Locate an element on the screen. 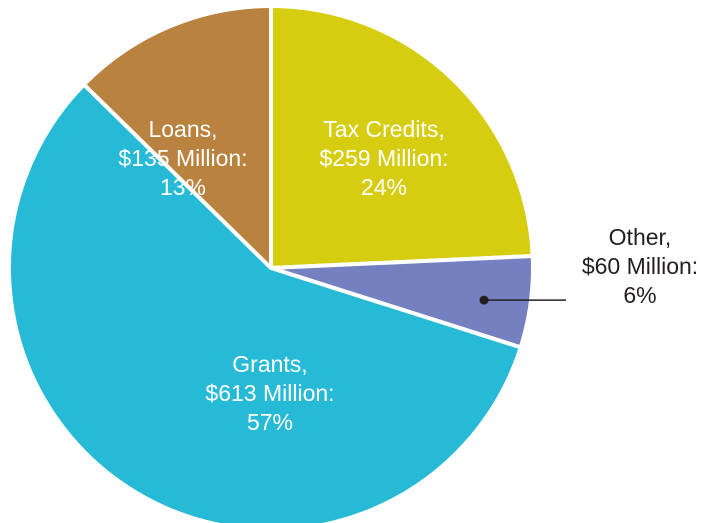 This screenshot has height=523, width=720. pie-slice-loans is located at coordinates (177, 137).